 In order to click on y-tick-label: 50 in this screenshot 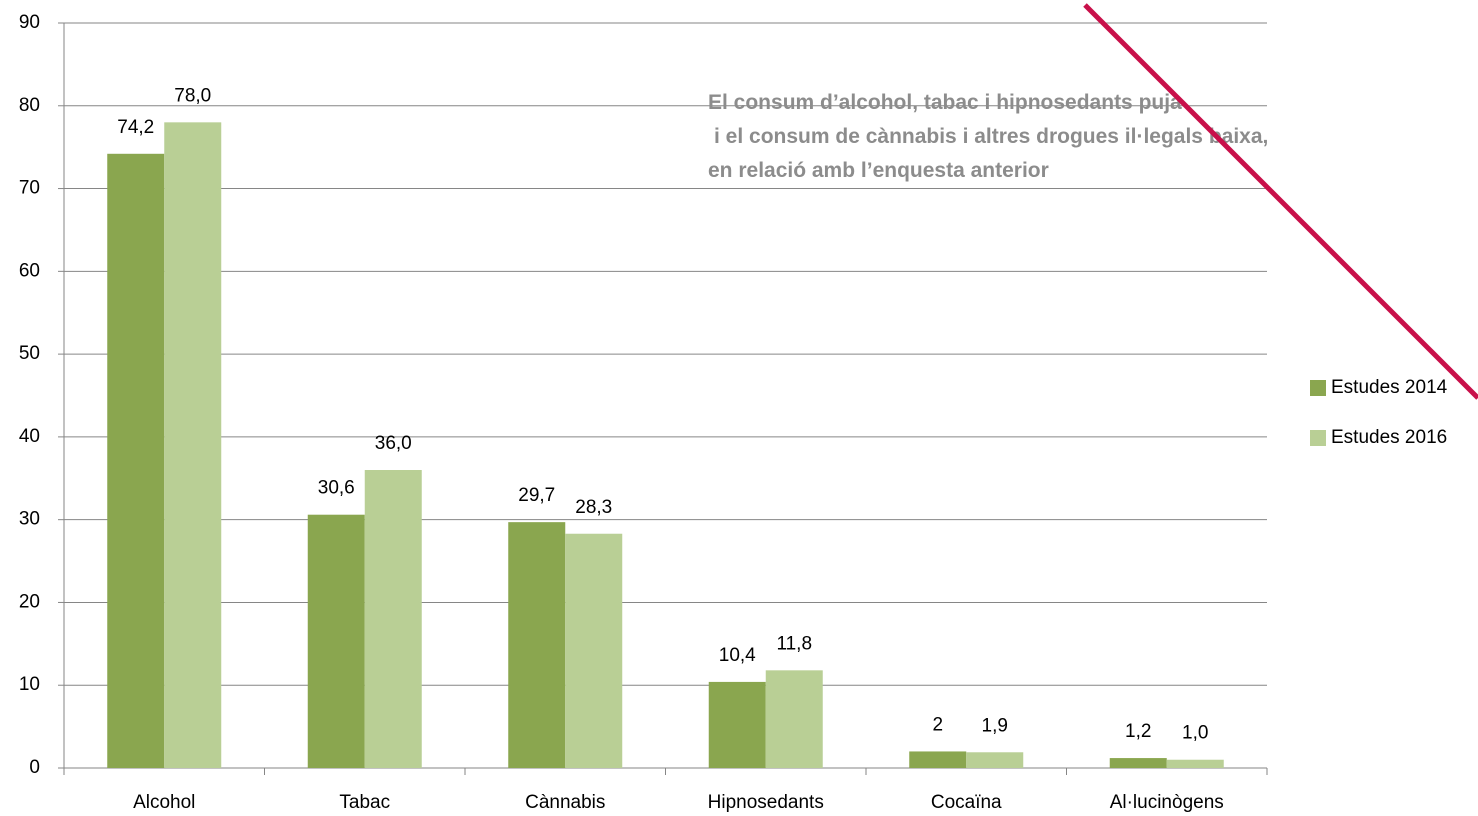, I will do `click(29, 353)`.